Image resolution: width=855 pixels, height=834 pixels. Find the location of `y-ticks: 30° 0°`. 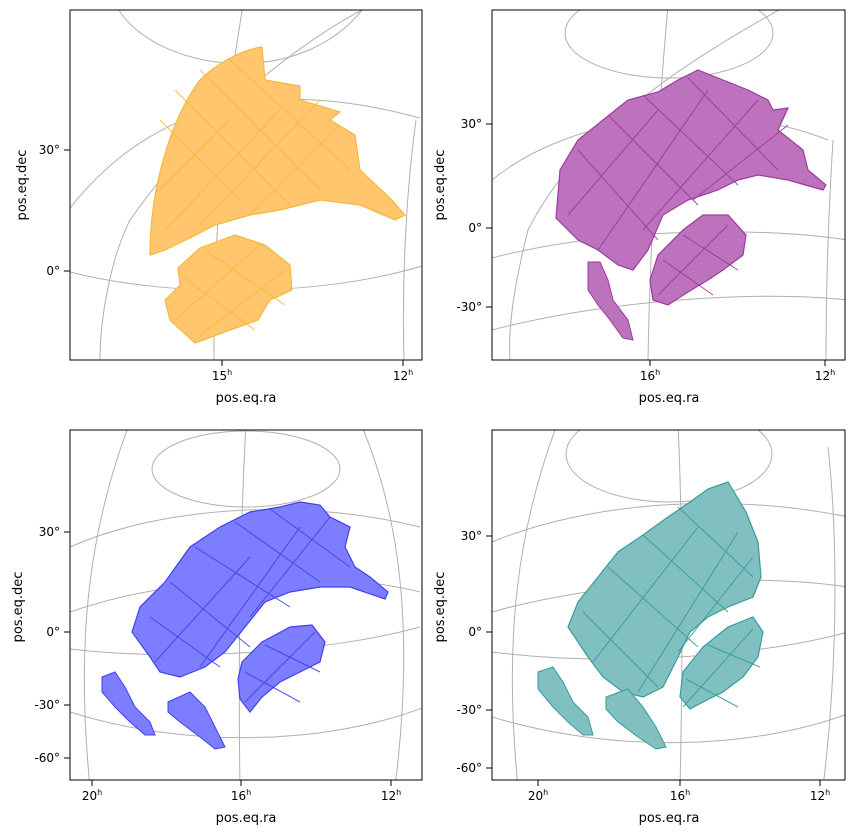

y-ticks: 30° 0° is located at coordinates (54, 210).